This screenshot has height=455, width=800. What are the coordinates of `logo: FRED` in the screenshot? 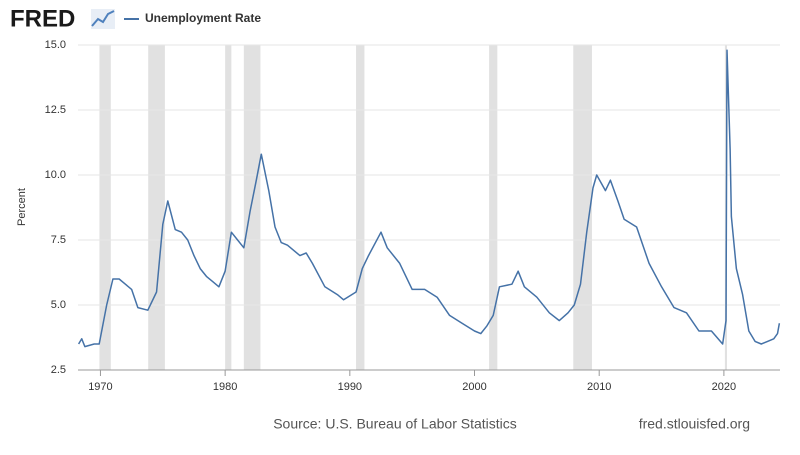 It's located at (42, 18).